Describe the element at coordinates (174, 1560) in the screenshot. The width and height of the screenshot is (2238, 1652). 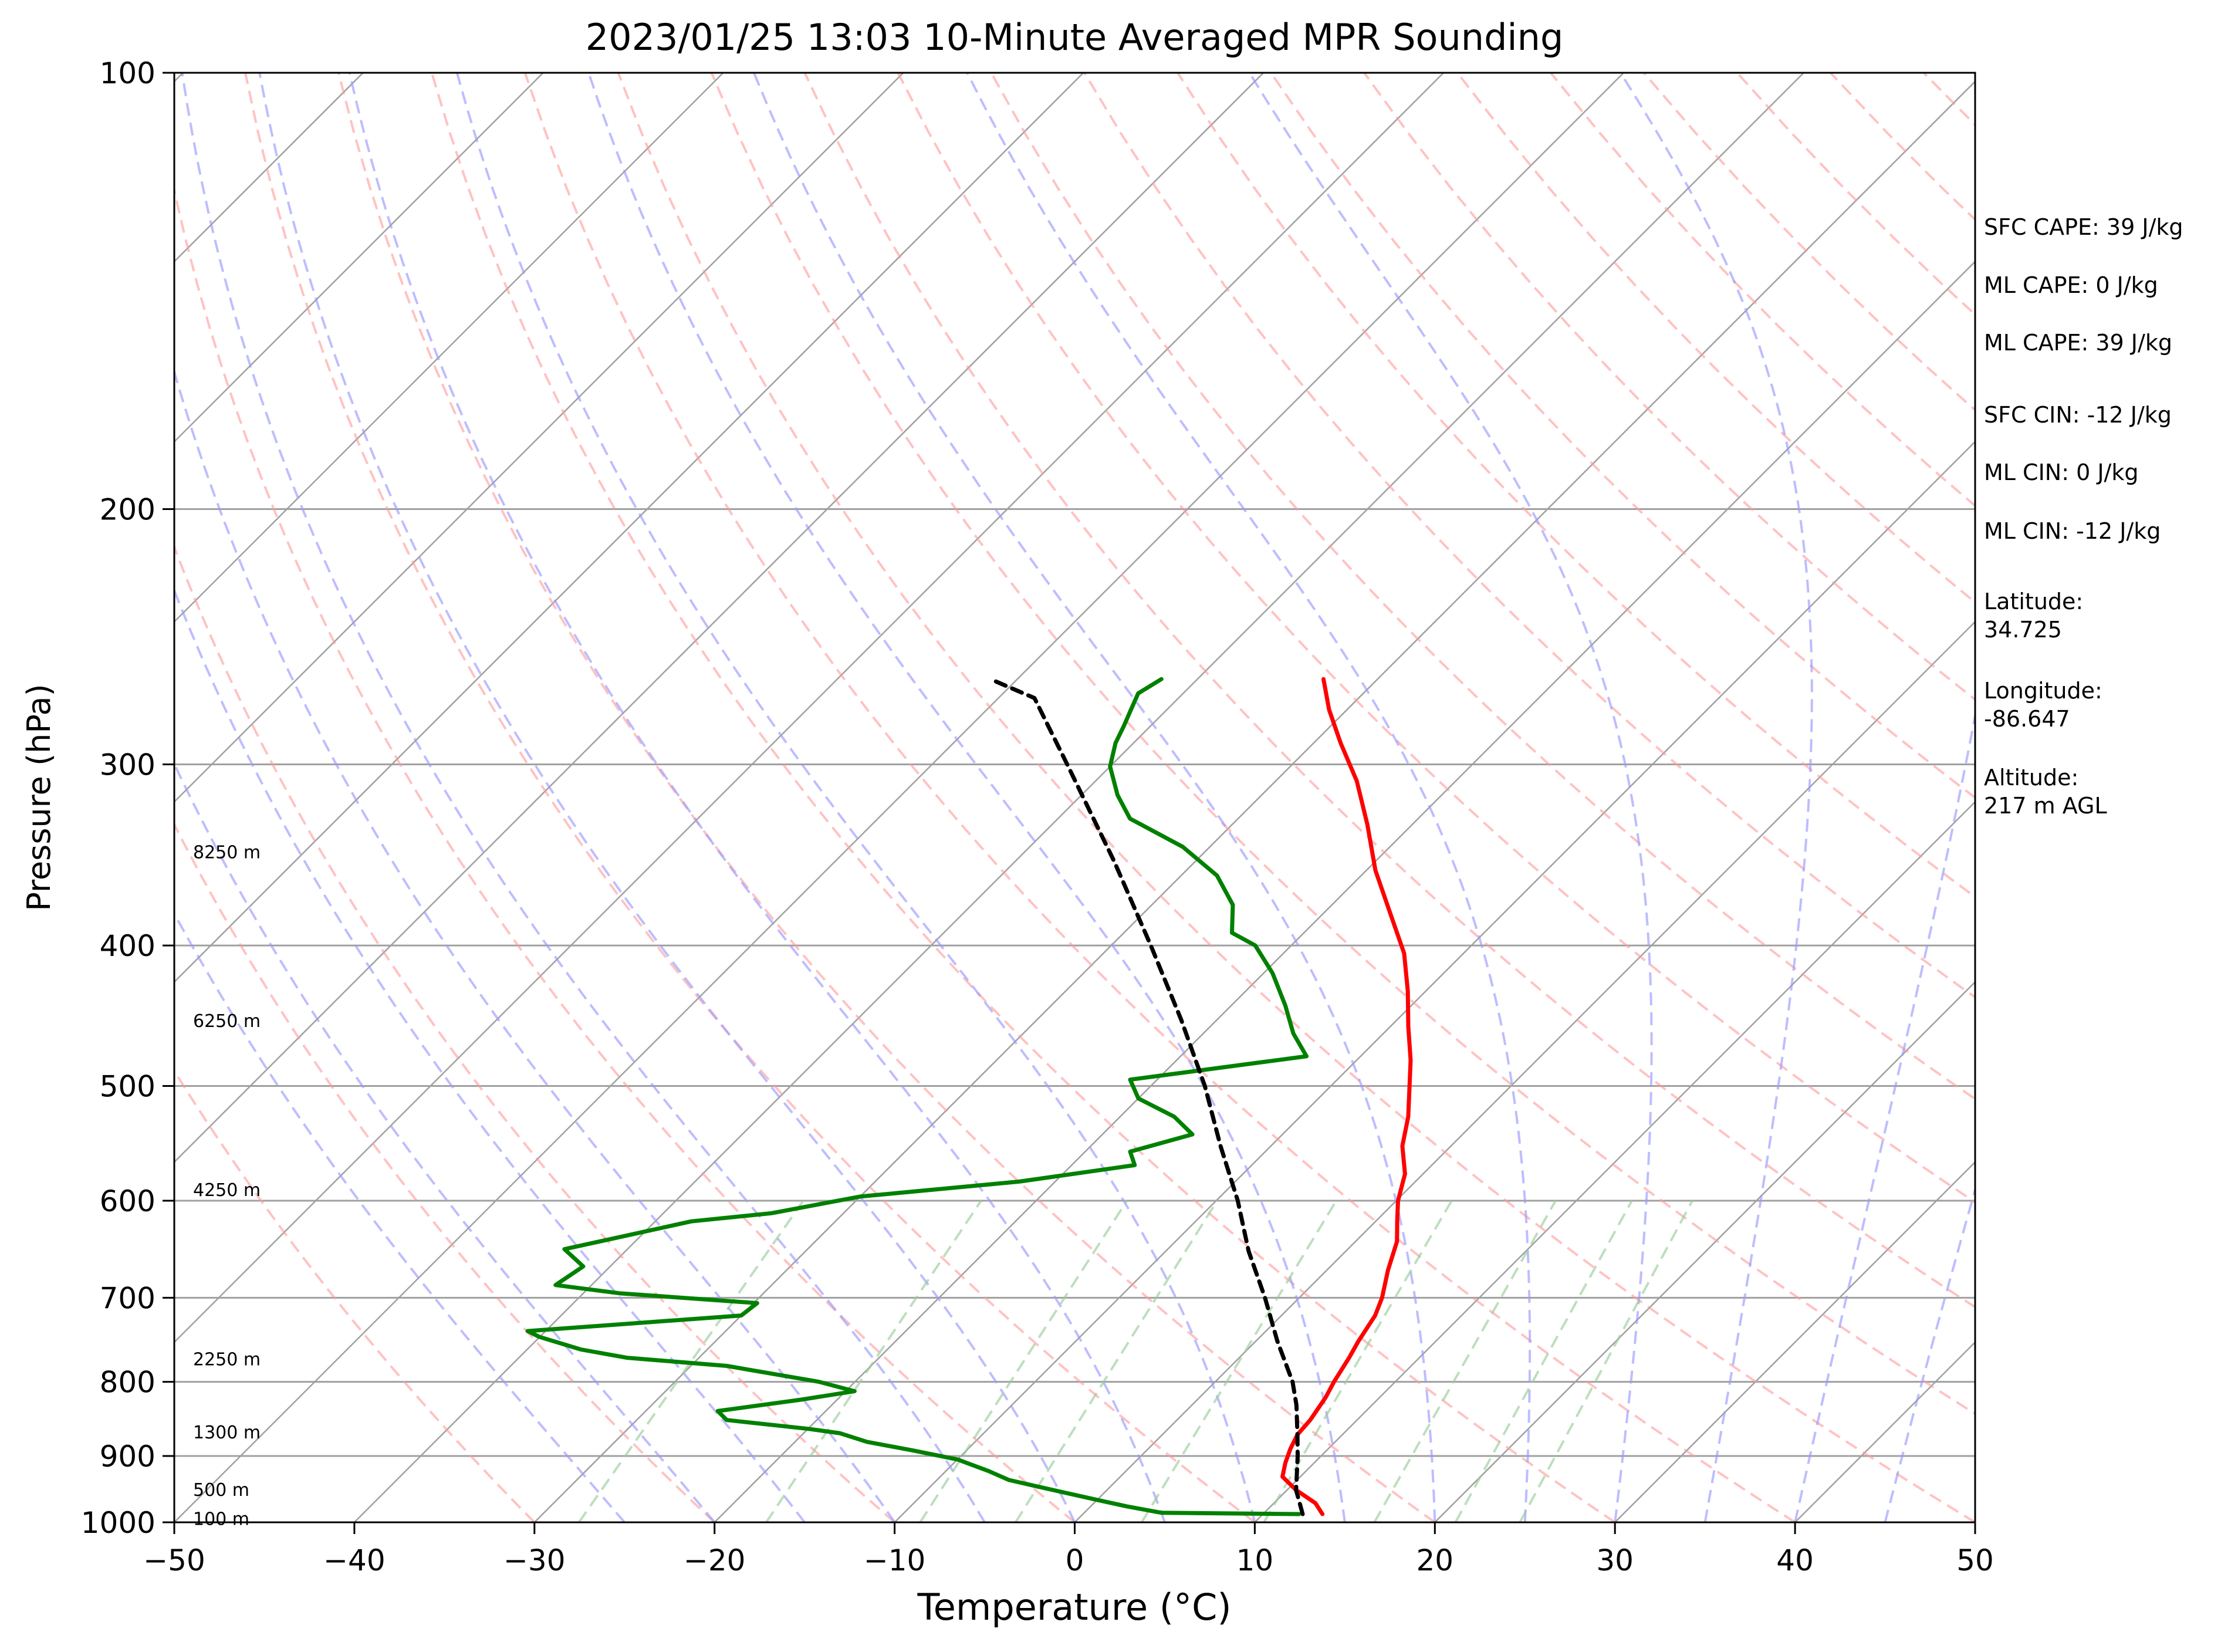
I see `x-tick-label: −50` at that location.